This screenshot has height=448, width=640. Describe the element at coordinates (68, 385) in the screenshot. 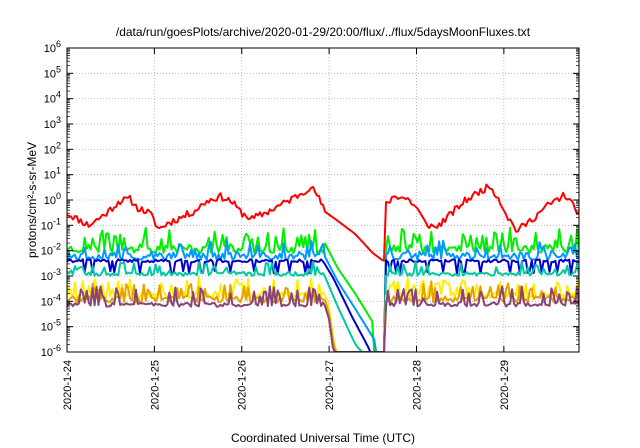

I see `x-tick-label: 2020-1-24` at that location.